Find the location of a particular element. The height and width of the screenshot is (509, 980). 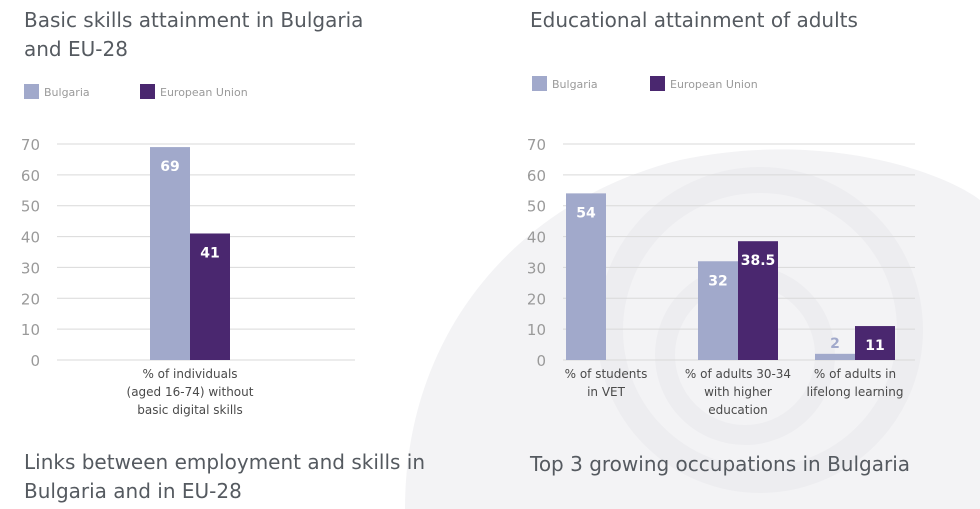

category-label-line: education is located at coordinates (738, 410).